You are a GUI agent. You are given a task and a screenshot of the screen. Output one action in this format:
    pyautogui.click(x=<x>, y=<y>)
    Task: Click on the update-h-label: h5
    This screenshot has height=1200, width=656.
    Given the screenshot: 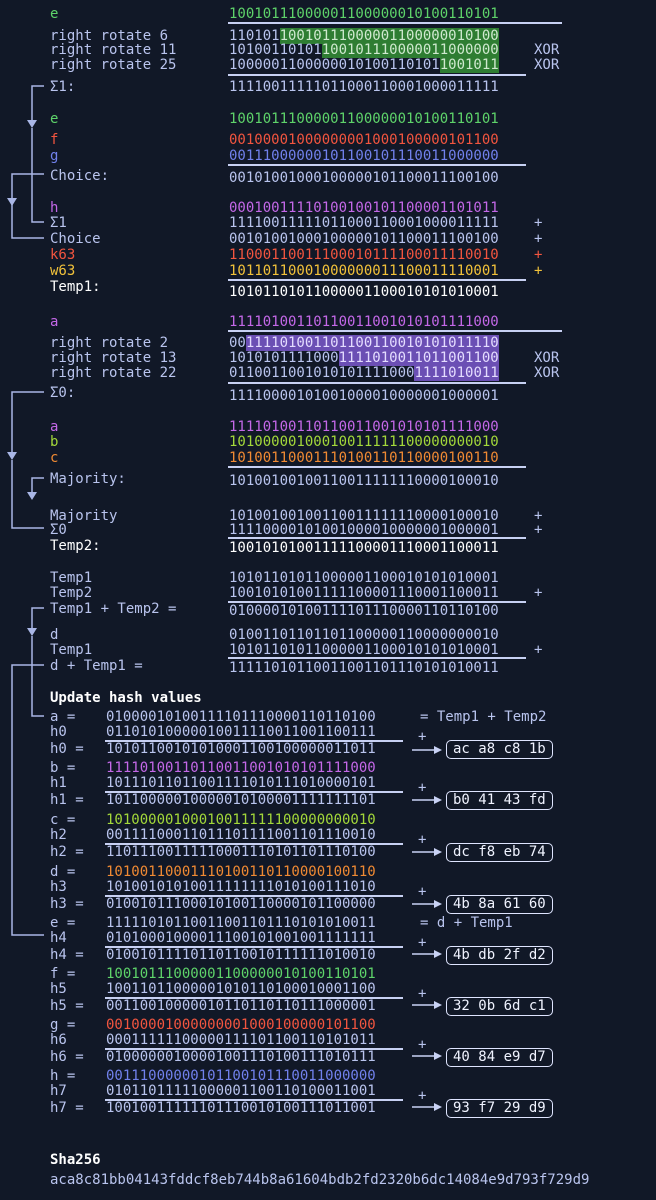 What is the action you would take?
    pyautogui.click(x=58, y=989)
    